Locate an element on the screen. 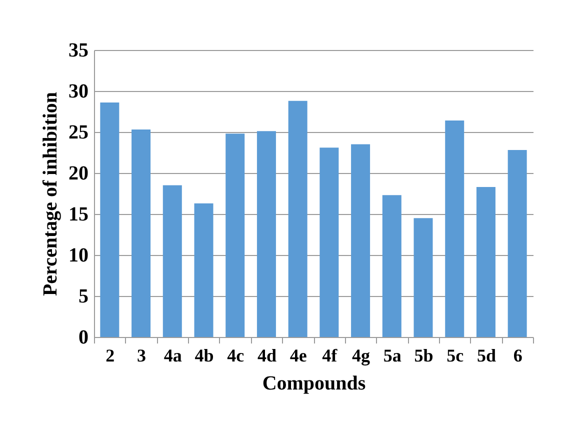  x-tick-label: 5c is located at coordinates (455, 356).